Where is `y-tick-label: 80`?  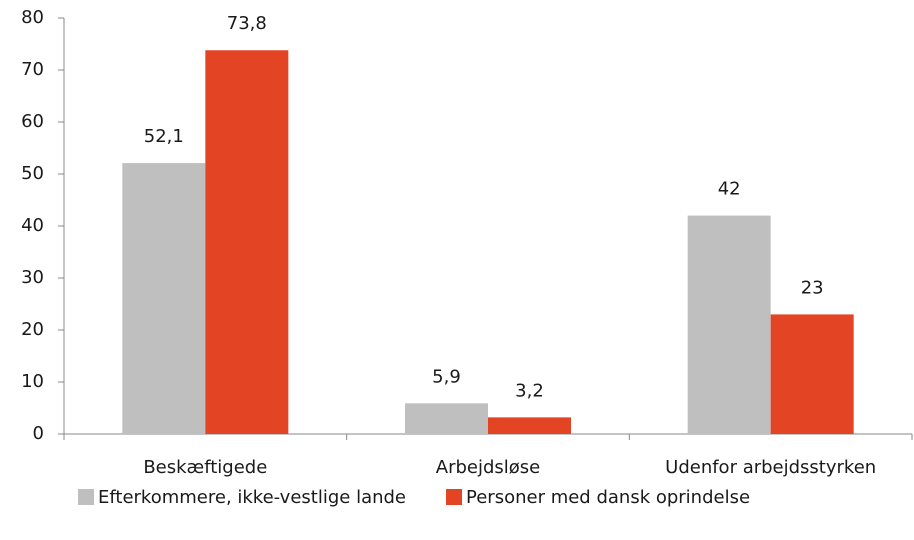
y-tick-label: 80 is located at coordinates (32, 17).